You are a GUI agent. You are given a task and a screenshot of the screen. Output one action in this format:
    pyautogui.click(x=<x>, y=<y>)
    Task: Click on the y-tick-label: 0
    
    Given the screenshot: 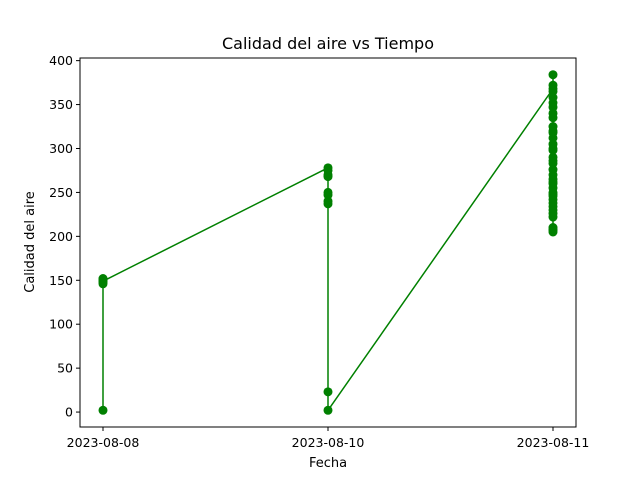 What is the action you would take?
    pyautogui.click(x=69, y=412)
    